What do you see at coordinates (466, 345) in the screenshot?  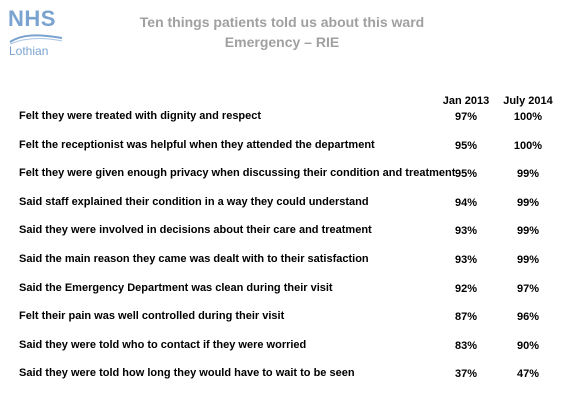 I see `row-value-jan-2013: 83%` at bounding box center [466, 345].